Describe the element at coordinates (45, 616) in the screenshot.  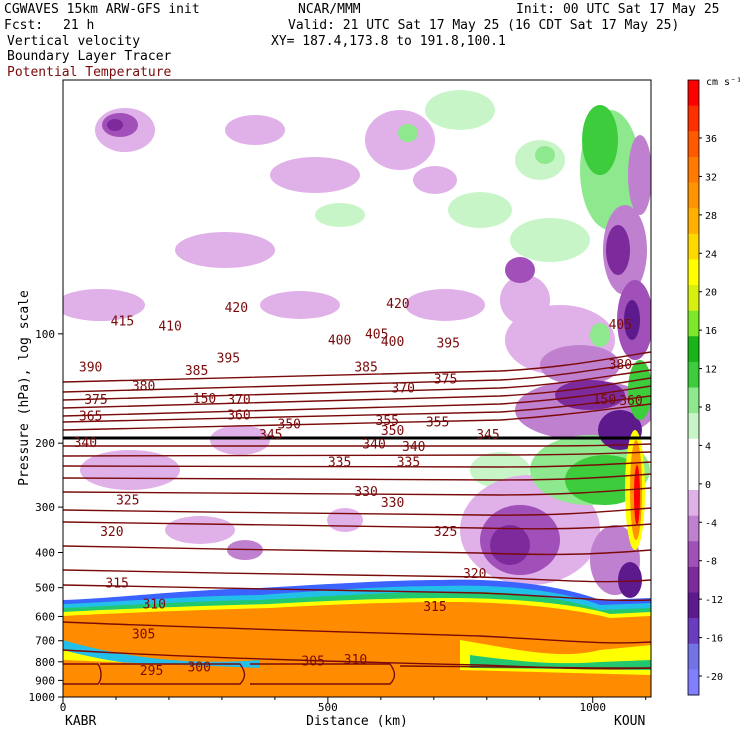
I see `y-tick-label-600: 600` at that location.